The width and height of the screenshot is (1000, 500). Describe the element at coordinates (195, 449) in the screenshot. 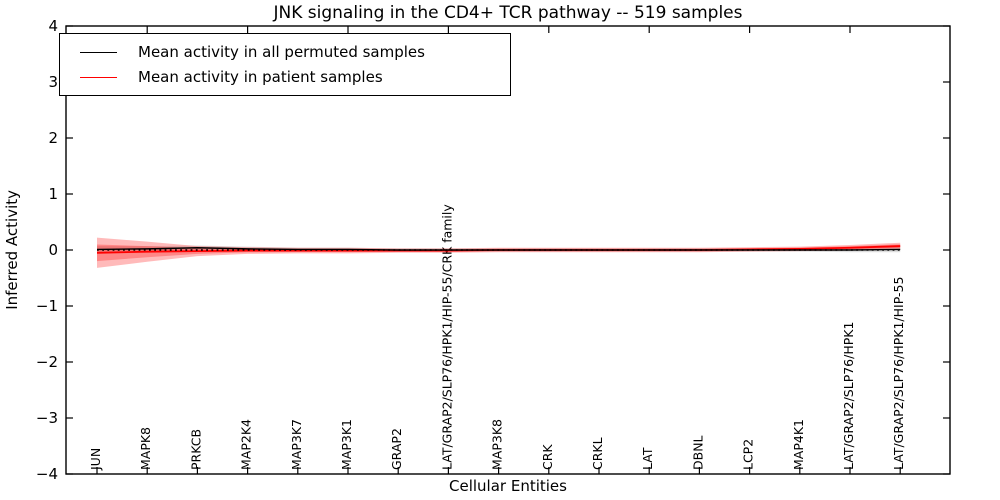

I see `x-tick-label: PRKCB` at that location.